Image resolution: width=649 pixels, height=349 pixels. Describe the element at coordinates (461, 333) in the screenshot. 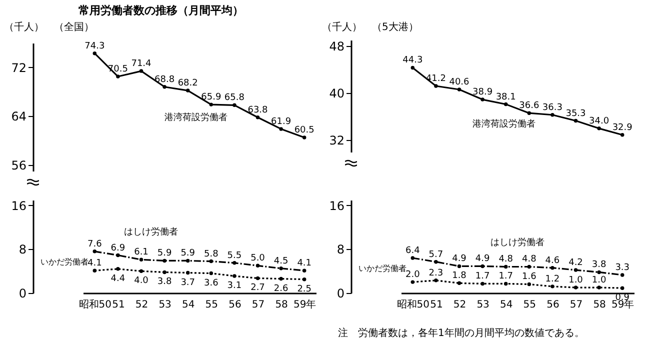

I see `text: 注 労働者数は，各年1年間の月間平均の数値である。` at that location.